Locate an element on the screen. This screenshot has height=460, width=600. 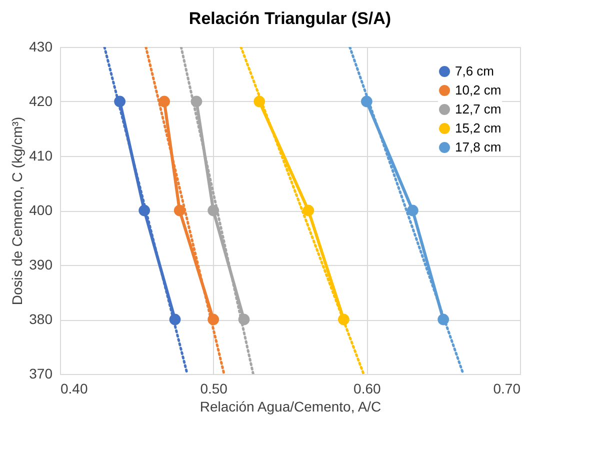
x-tick-label: 0.40 is located at coordinates (74, 388).